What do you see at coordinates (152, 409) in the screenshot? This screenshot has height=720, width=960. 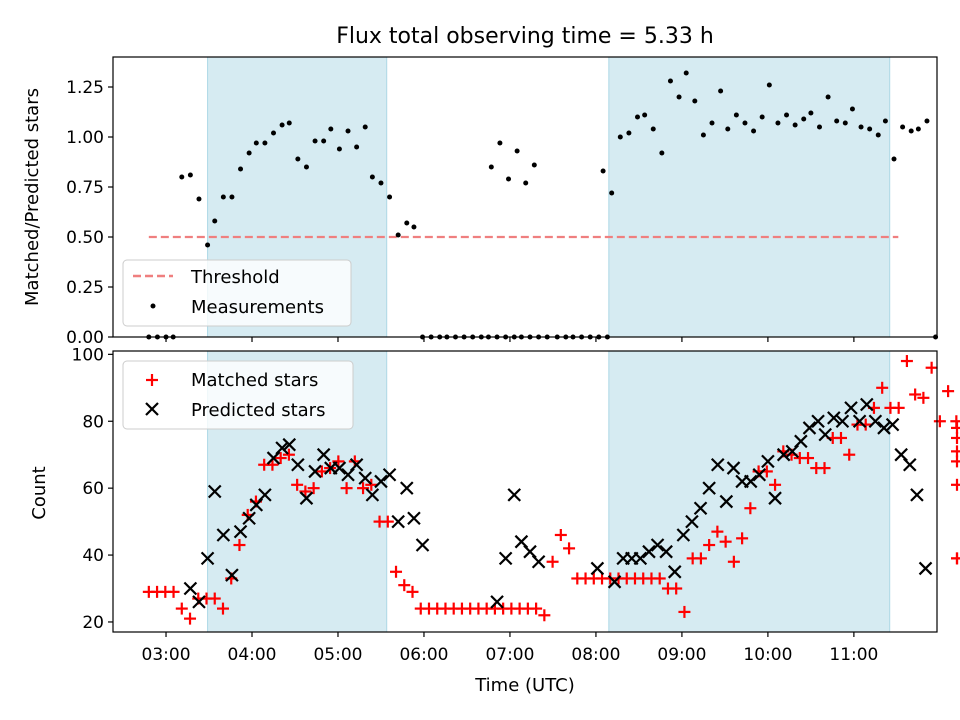 I see `predicted-legend-swatch` at bounding box center [152, 409].